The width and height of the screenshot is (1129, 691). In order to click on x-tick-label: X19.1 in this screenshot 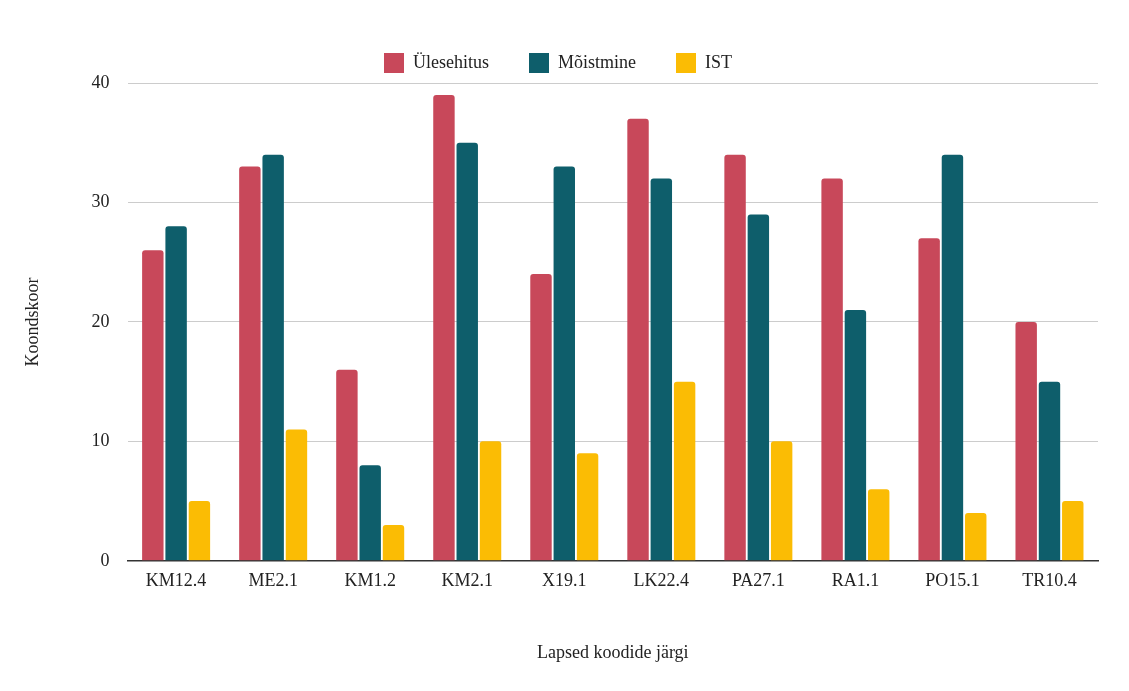, I will do `click(564, 580)`.